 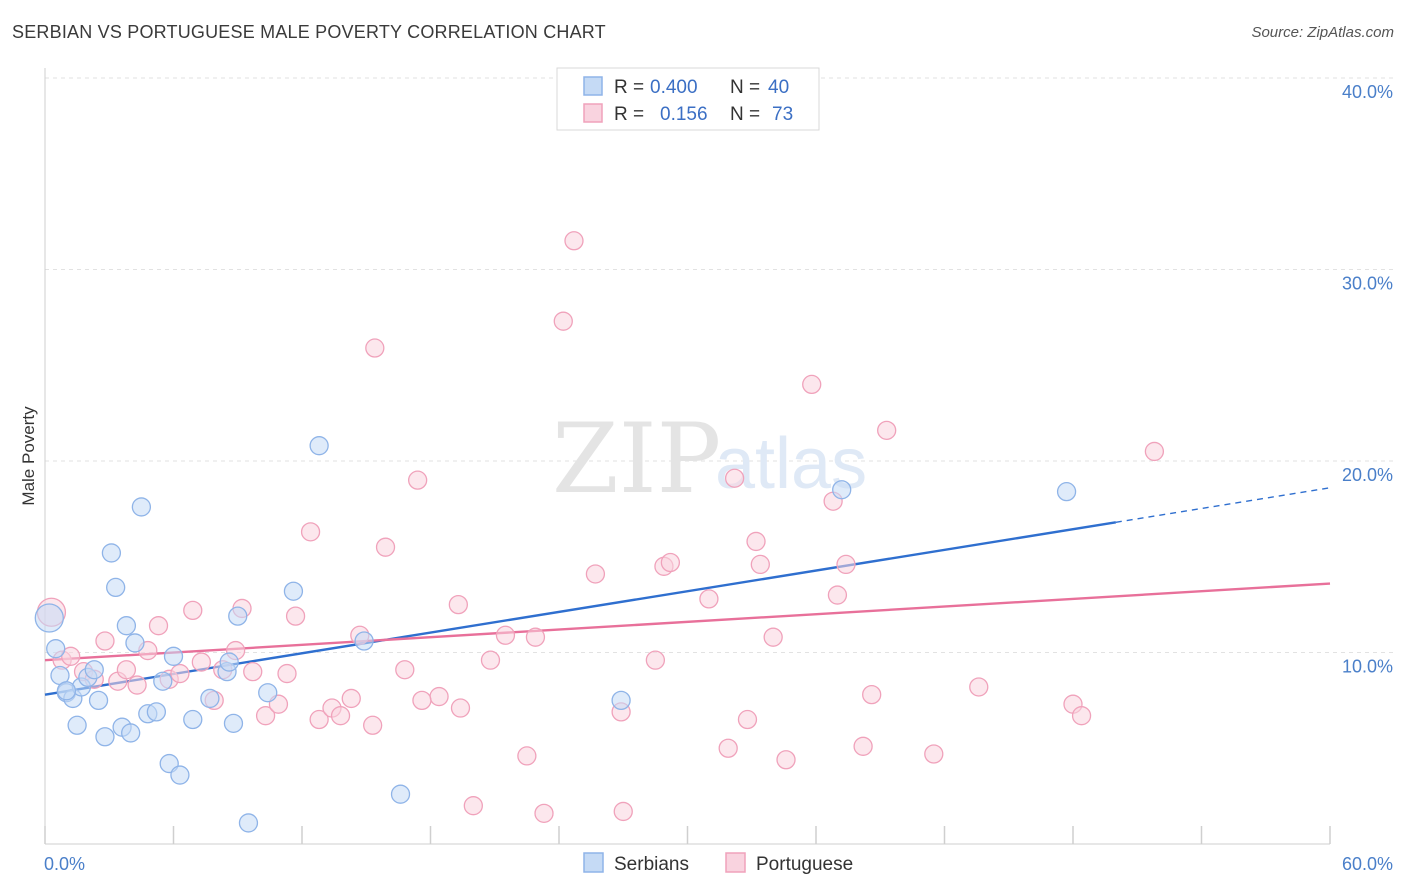 I want to click on watermark: ZIP atlas, so click(x=709, y=459).